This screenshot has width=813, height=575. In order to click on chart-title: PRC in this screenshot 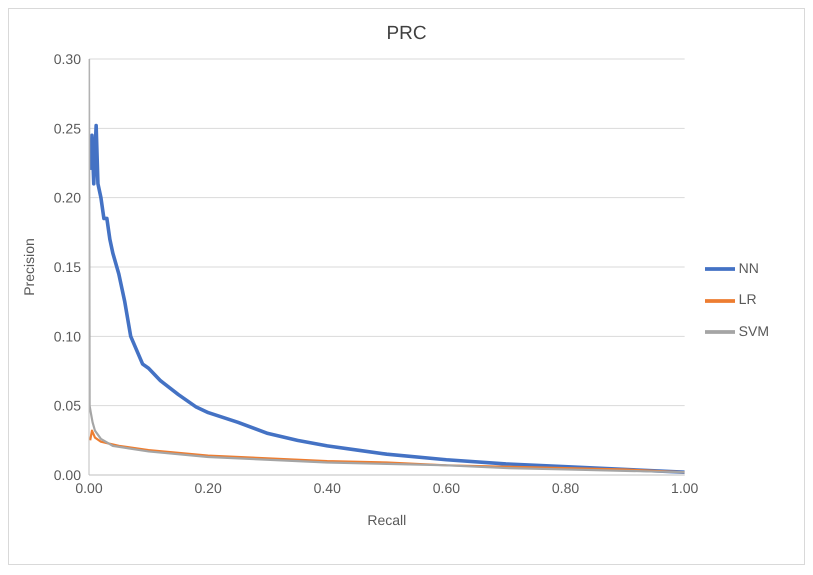, I will do `click(406, 34)`.